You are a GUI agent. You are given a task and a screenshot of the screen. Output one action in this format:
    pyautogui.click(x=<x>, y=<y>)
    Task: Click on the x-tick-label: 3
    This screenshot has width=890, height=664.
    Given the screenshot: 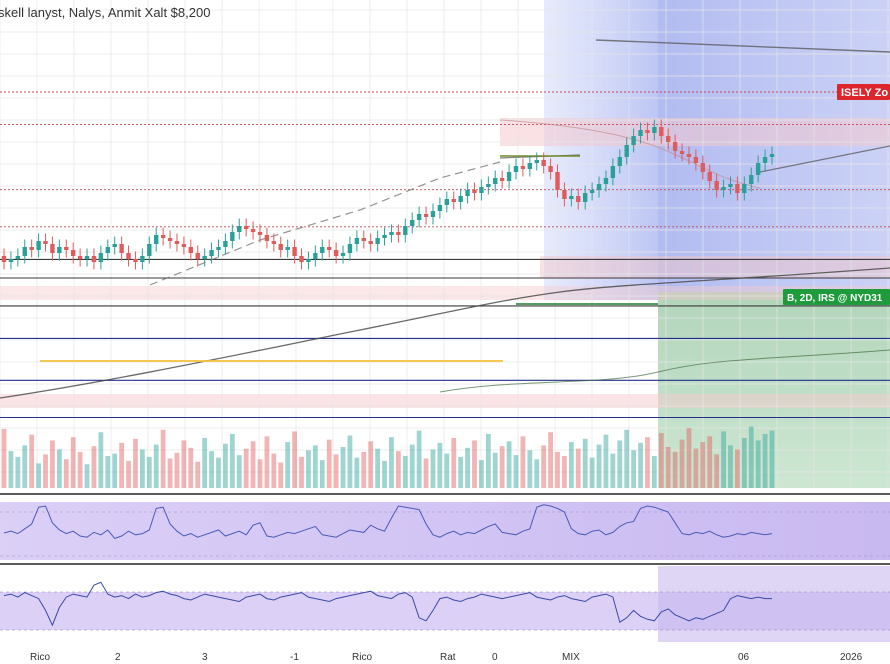 What is the action you would take?
    pyautogui.click(x=205, y=657)
    